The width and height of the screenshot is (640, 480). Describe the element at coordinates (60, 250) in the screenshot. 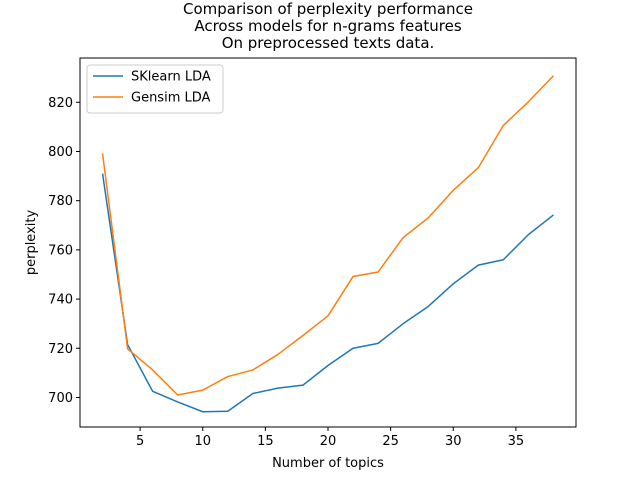

I see `y-tick-label: 760` at that location.